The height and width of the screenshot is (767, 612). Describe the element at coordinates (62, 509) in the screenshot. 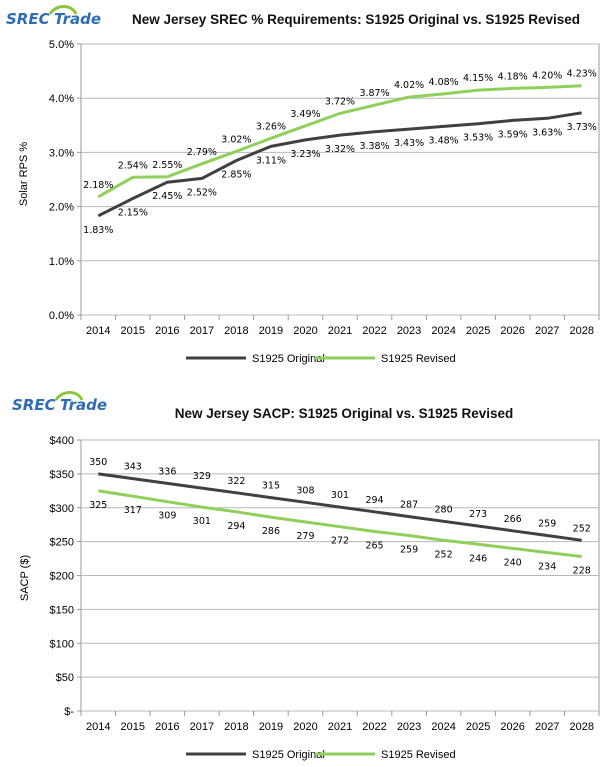

I see `y-tick-label: $300` at that location.